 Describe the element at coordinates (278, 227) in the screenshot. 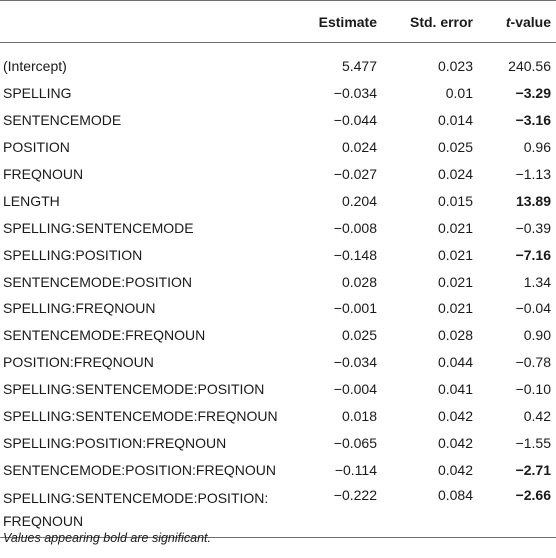

I see `table-row: SPELLING:SENTENCEMODE −0.008 0.021 −0.39` at that location.